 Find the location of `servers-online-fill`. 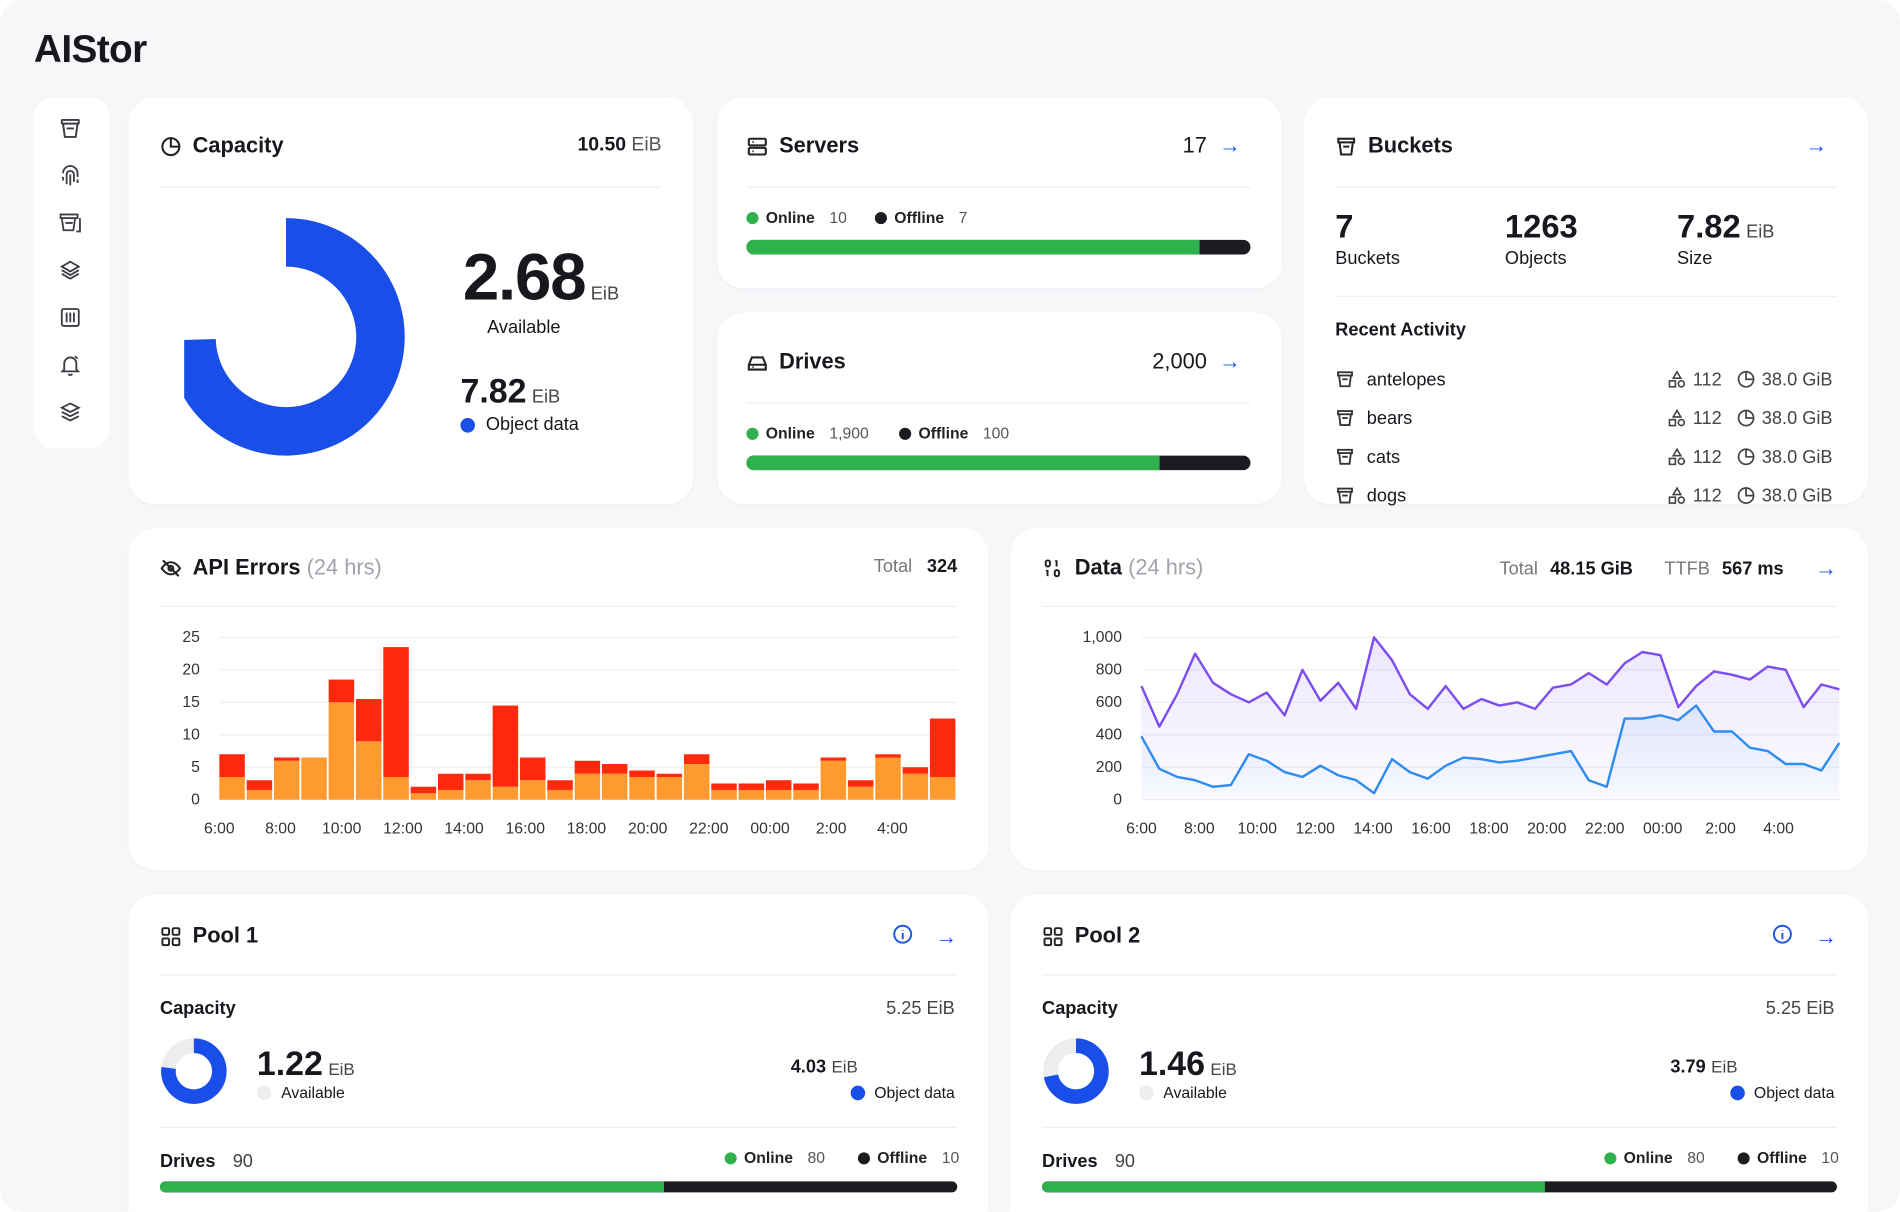

servers-online-fill is located at coordinates (973, 247).